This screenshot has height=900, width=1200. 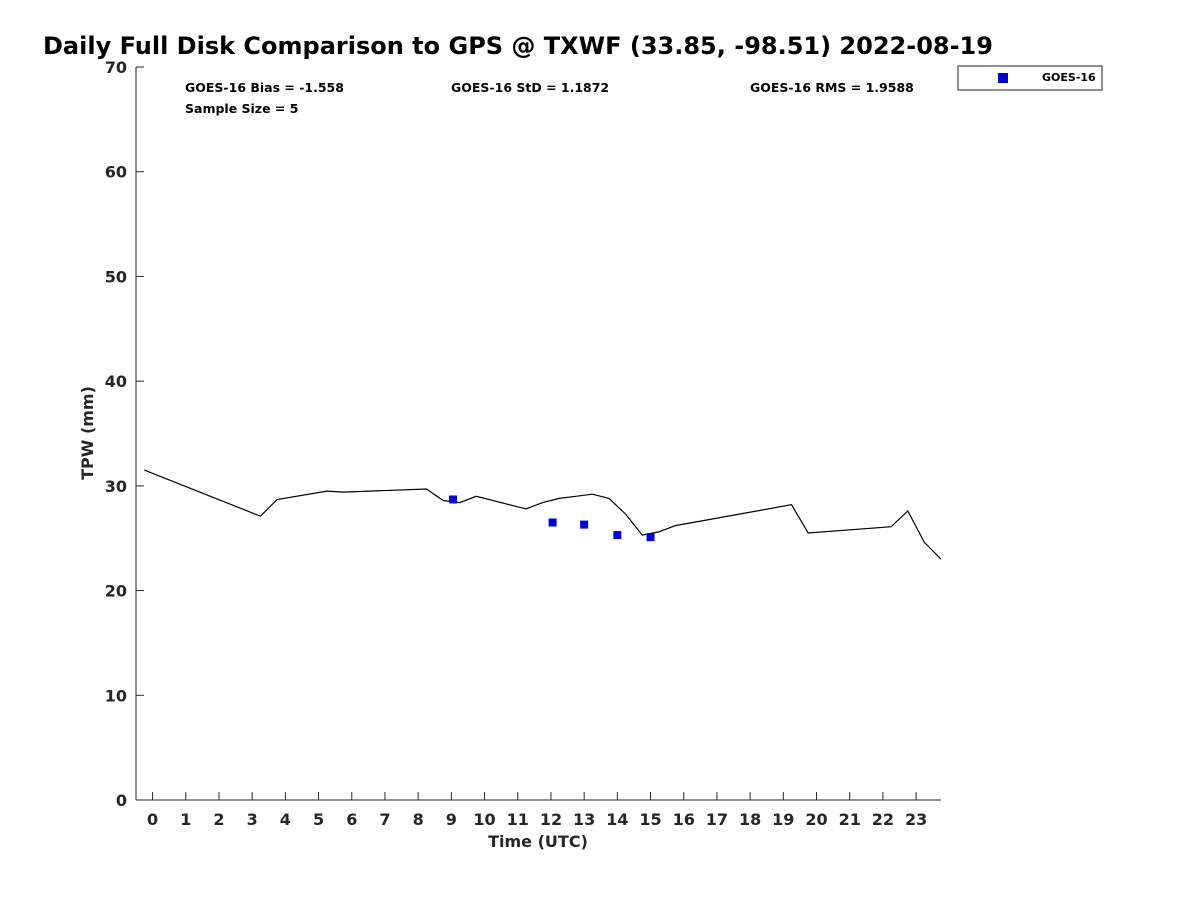 I want to click on legend-box, so click(x=1030, y=78).